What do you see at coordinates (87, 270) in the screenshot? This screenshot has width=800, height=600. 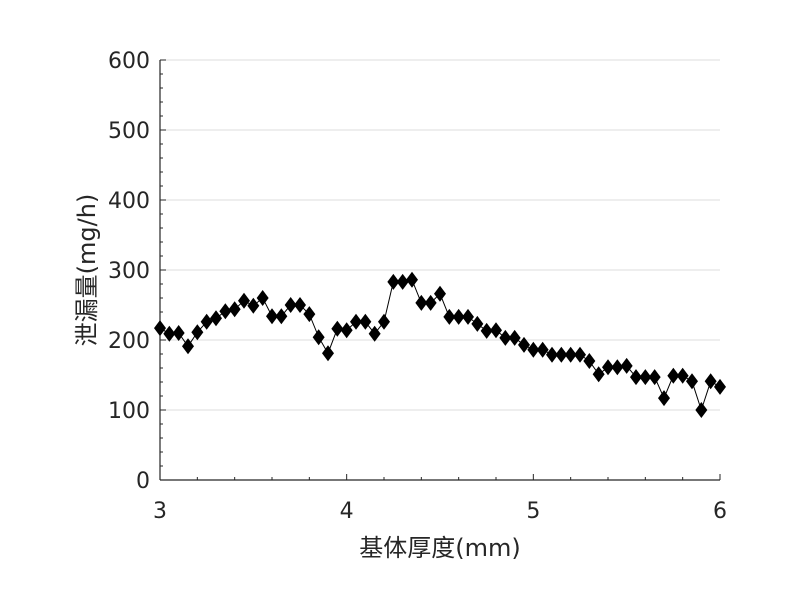 I see `y-axis-label: 泄漏量(mg/h)` at bounding box center [87, 270].